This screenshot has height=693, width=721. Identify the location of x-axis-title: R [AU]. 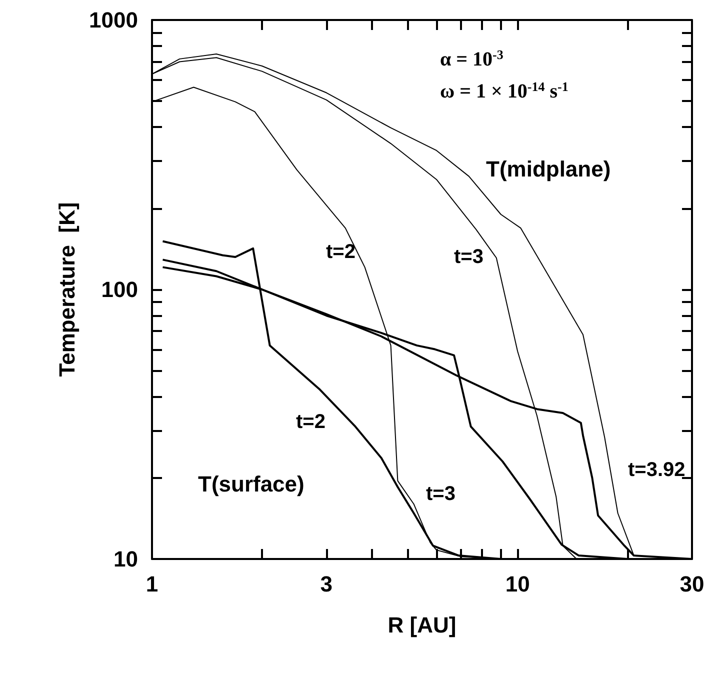
(422, 625).